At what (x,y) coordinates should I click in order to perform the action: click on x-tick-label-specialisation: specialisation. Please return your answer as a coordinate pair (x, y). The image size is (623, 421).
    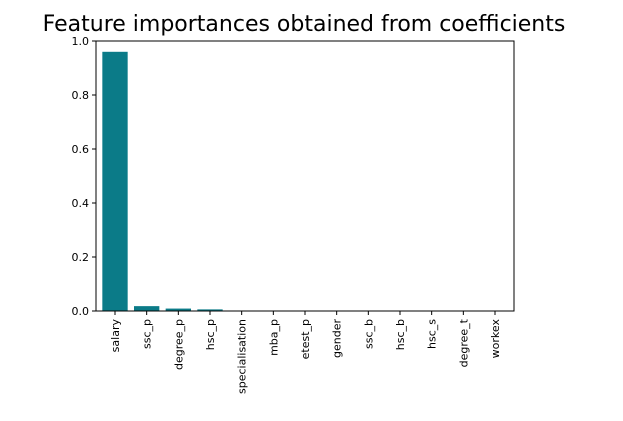
    Looking at the image, I should click on (242, 356).